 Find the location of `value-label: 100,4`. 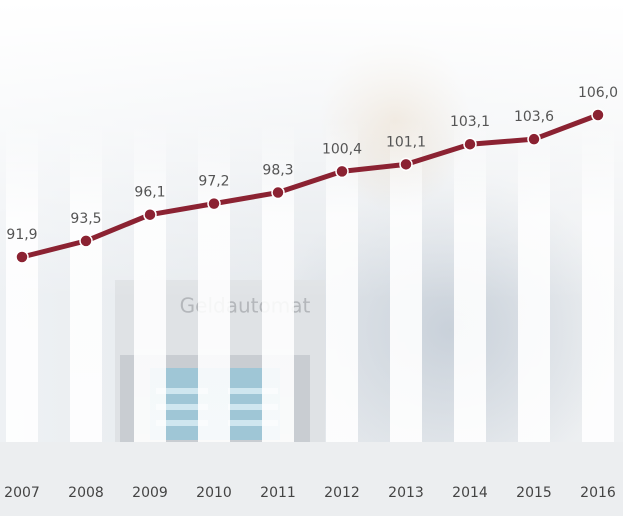

value-label: 100,4 is located at coordinates (342, 149).